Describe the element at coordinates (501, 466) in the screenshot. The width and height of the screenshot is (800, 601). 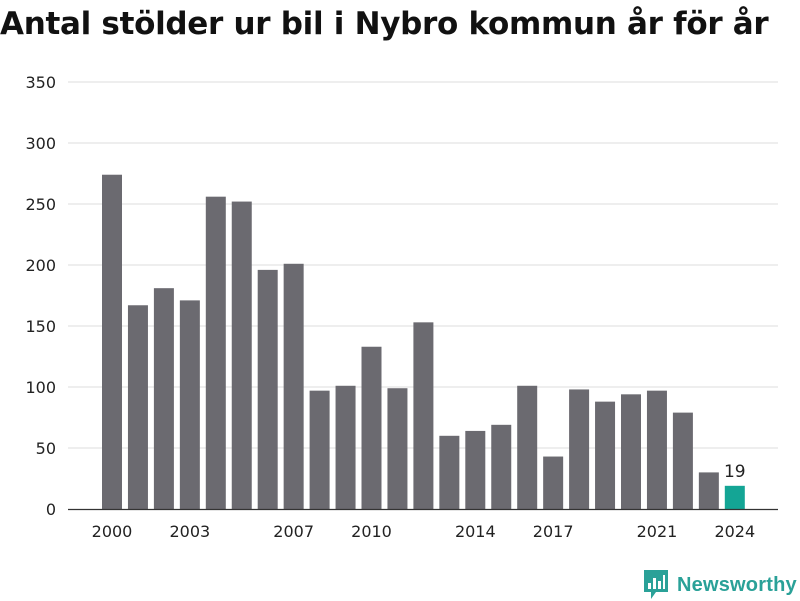
I see `bar-2015` at that location.